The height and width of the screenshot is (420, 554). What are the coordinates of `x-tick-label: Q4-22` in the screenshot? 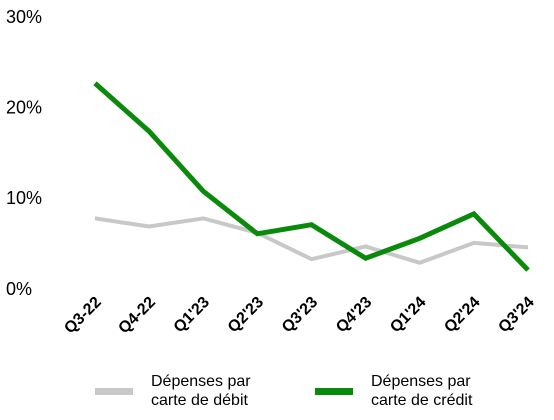 It's located at (137, 316).